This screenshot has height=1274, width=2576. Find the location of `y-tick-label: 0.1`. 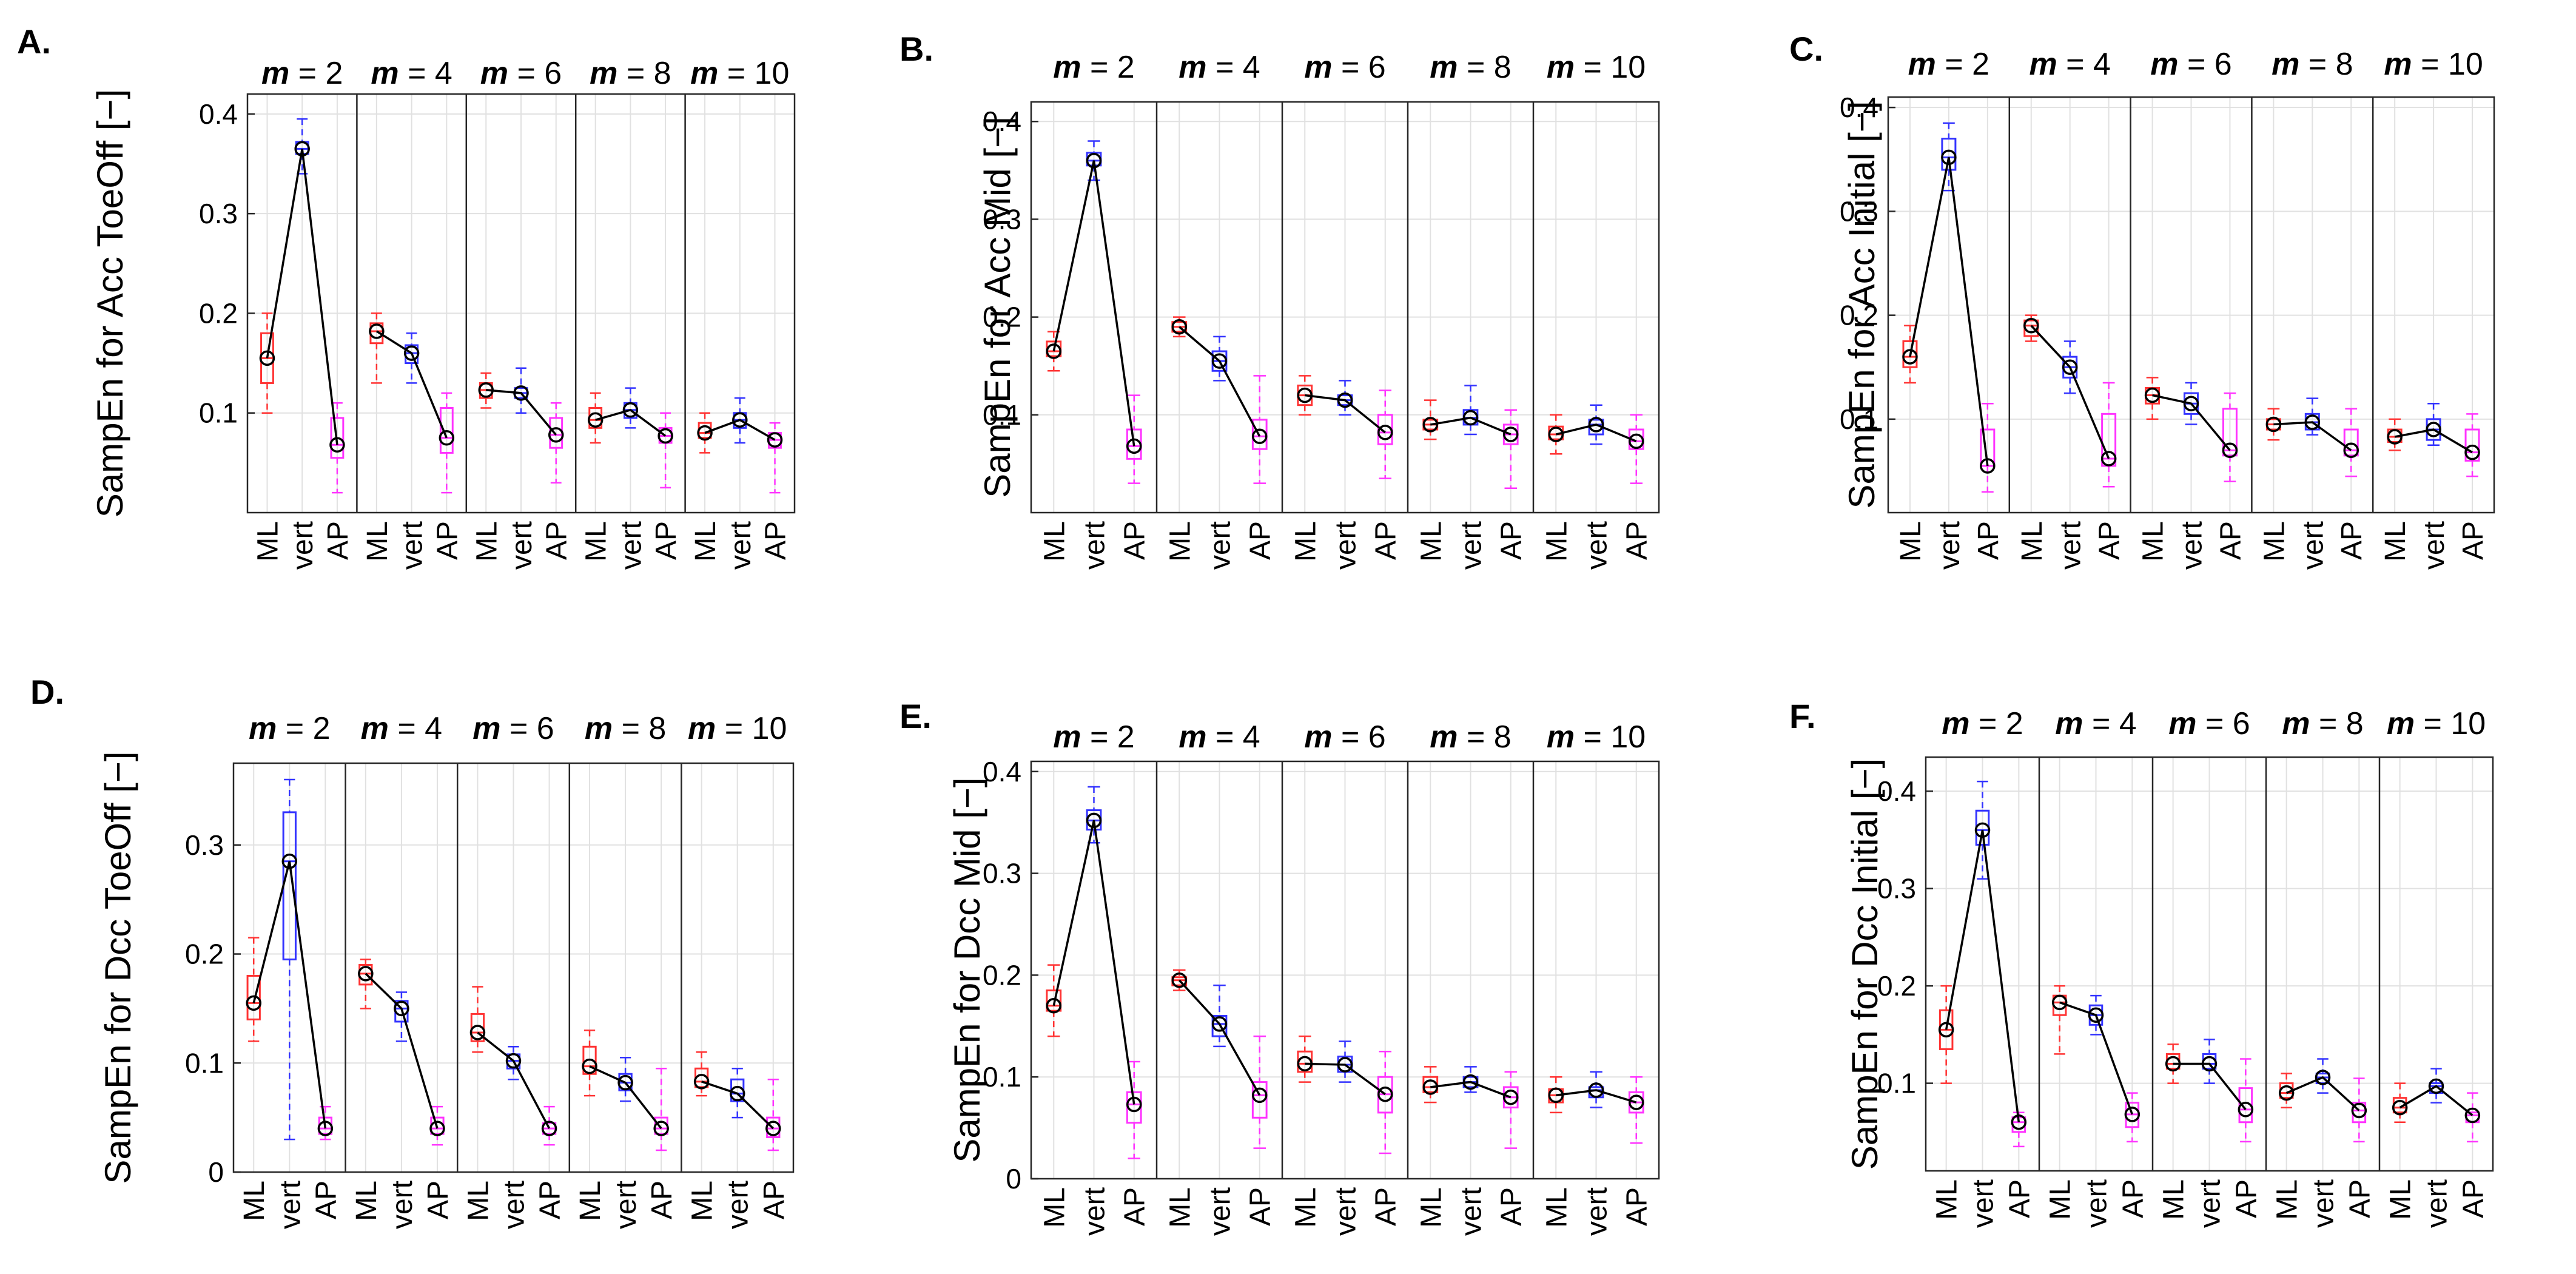

y-tick-label: 0.1 is located at coordinates (1896, 1083).